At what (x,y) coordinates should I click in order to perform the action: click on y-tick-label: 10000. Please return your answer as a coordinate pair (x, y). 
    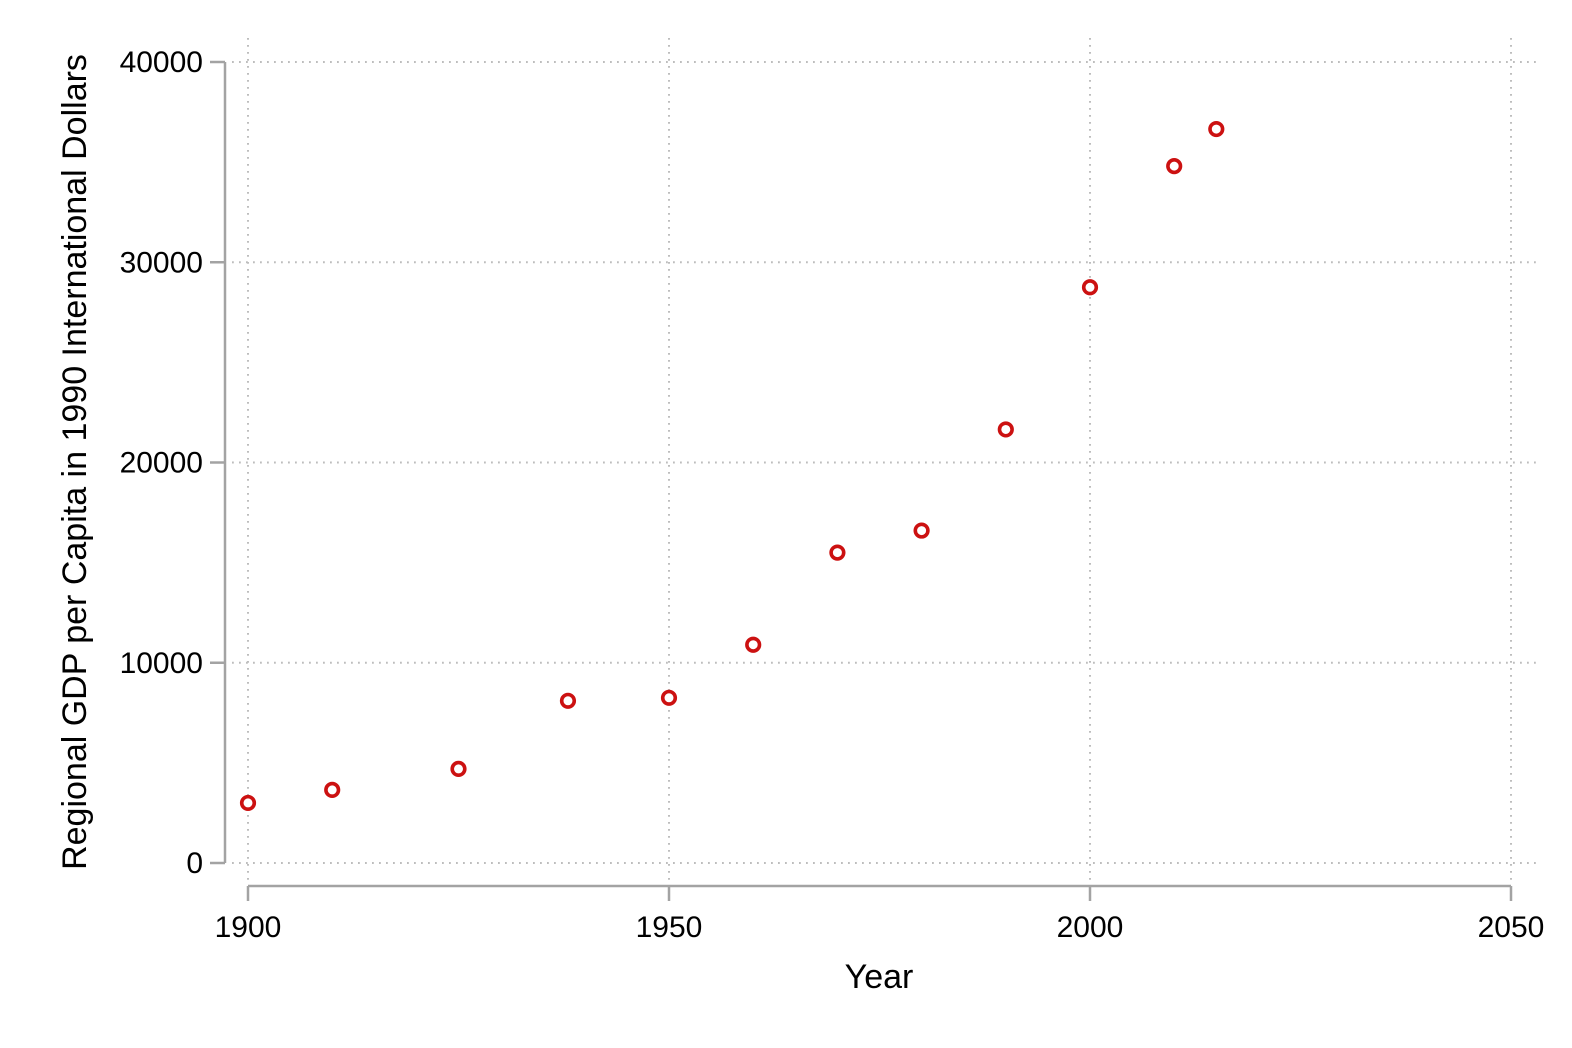
    Looking at the image, I should click on (161, 663).